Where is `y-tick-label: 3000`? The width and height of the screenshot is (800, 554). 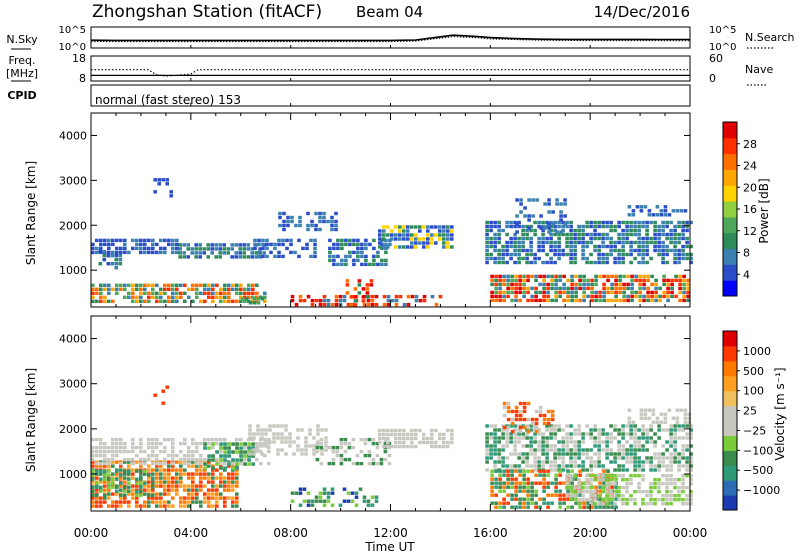
y-tick-label: 3000 is located at coordinates (73, 180).